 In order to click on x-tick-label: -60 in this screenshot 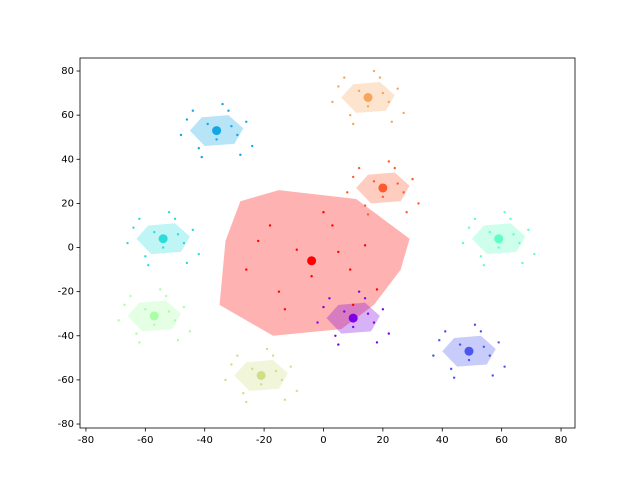, I will do `click(145, 440)`.